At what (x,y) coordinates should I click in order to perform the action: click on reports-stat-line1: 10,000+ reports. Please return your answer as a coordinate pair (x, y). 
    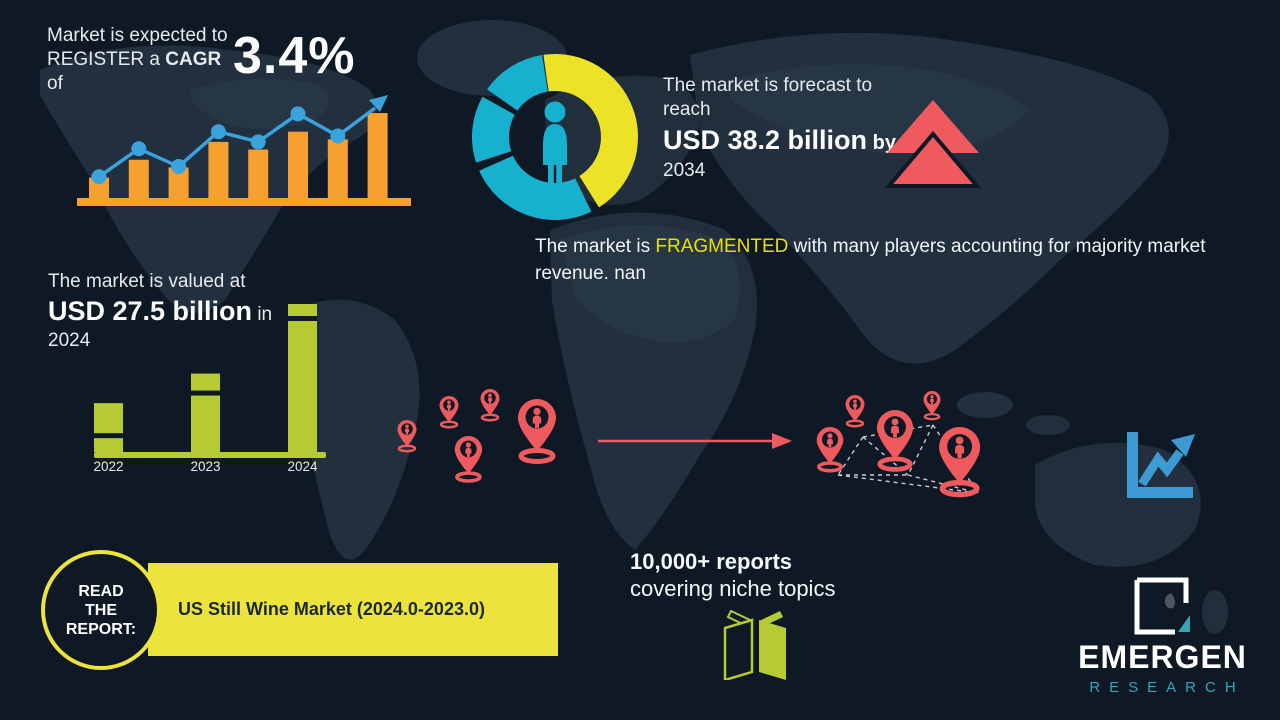
    Looking at the image, I should click on (711, 561).